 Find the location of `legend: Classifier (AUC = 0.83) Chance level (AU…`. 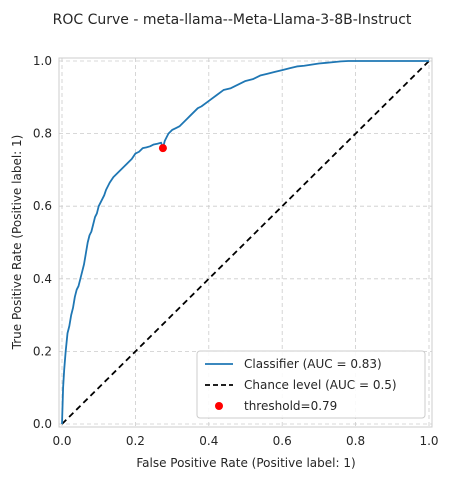

legend: Classifier (AUC = 0.83) Chance level (AU… is located at coordinates (311, 384).